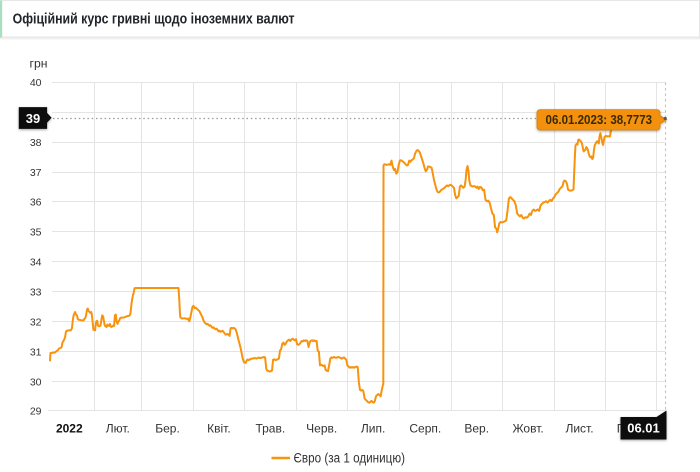  Describe the element at coordinates (527, 429) in the screenshot. I see `svg-text: Жовт.` at that location.